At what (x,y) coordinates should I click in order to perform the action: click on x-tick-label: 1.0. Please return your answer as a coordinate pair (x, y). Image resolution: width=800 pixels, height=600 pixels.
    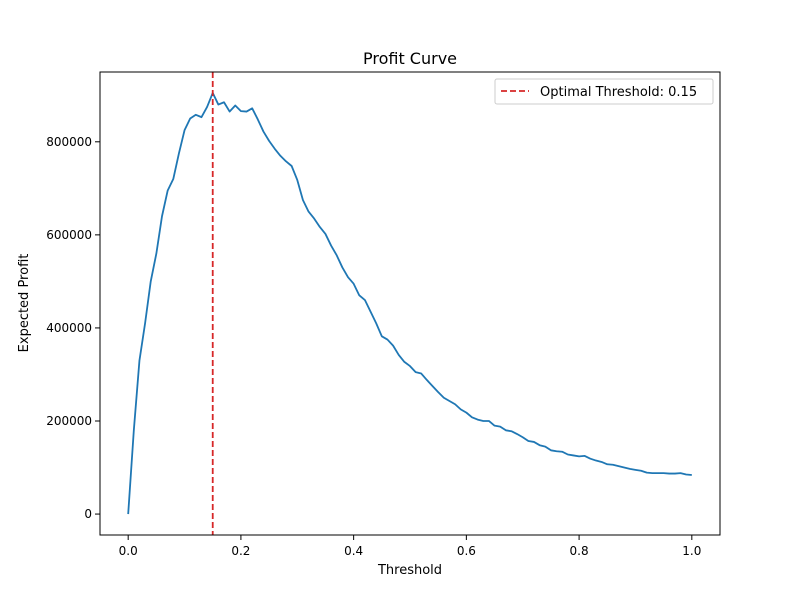
    Looking at the image, I should click on (691, 551).